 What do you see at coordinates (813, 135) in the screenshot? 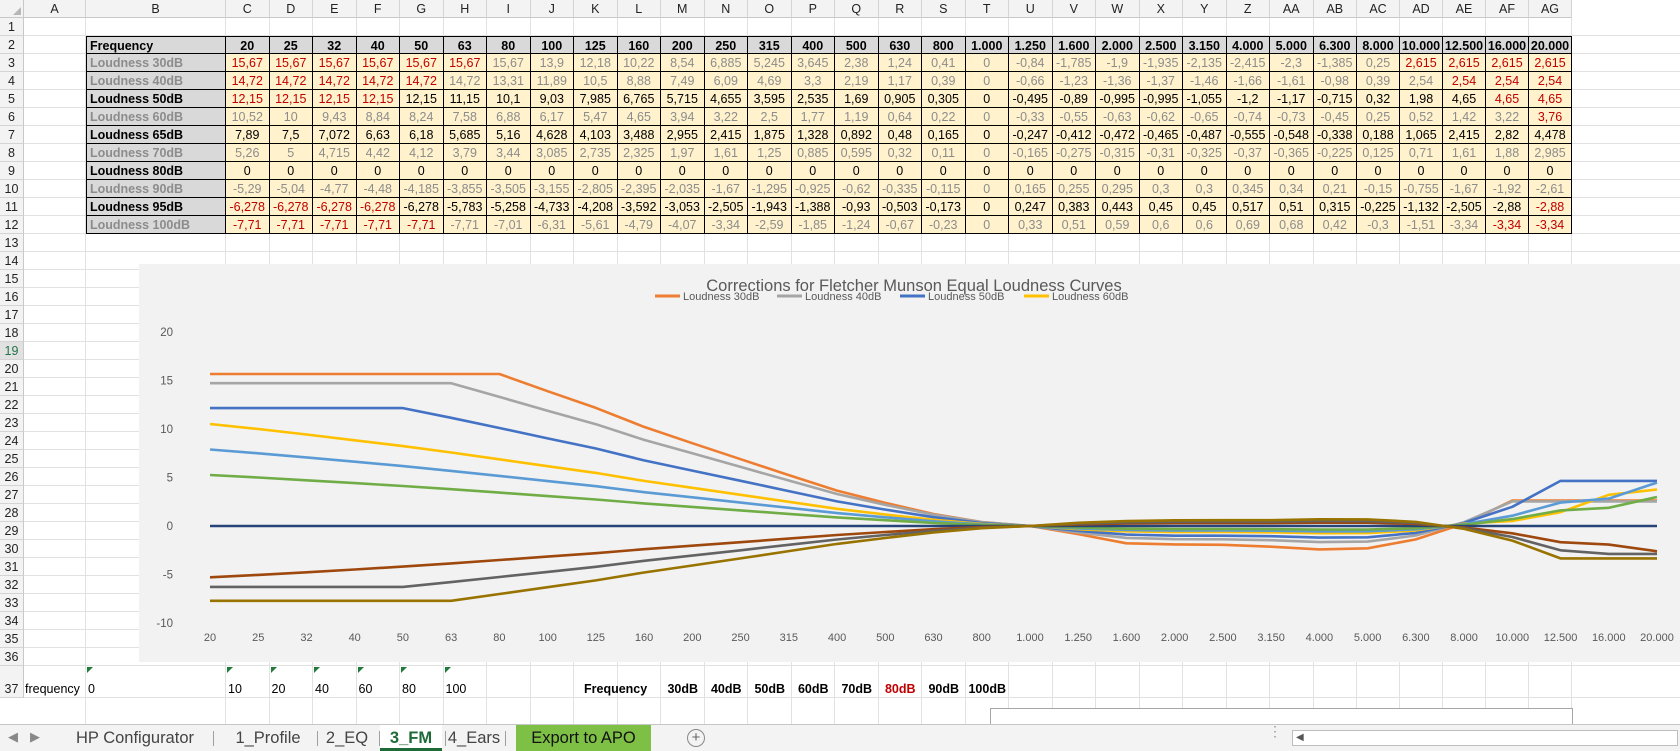
I see `loudness-value-cell: 1,328` at bounding box center [813, 135].